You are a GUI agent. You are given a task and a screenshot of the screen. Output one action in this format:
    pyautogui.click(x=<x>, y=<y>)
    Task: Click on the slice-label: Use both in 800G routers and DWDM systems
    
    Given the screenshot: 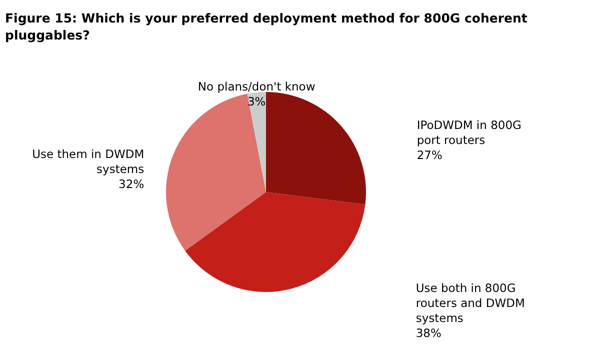 What is the action you would take?
    pyautogui.click(x=470, y=302)
    